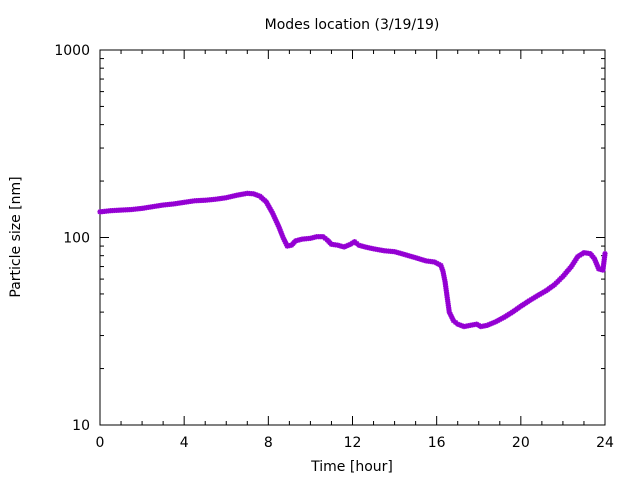  I want to click on x-tick-label: 0, so click(100, 443).